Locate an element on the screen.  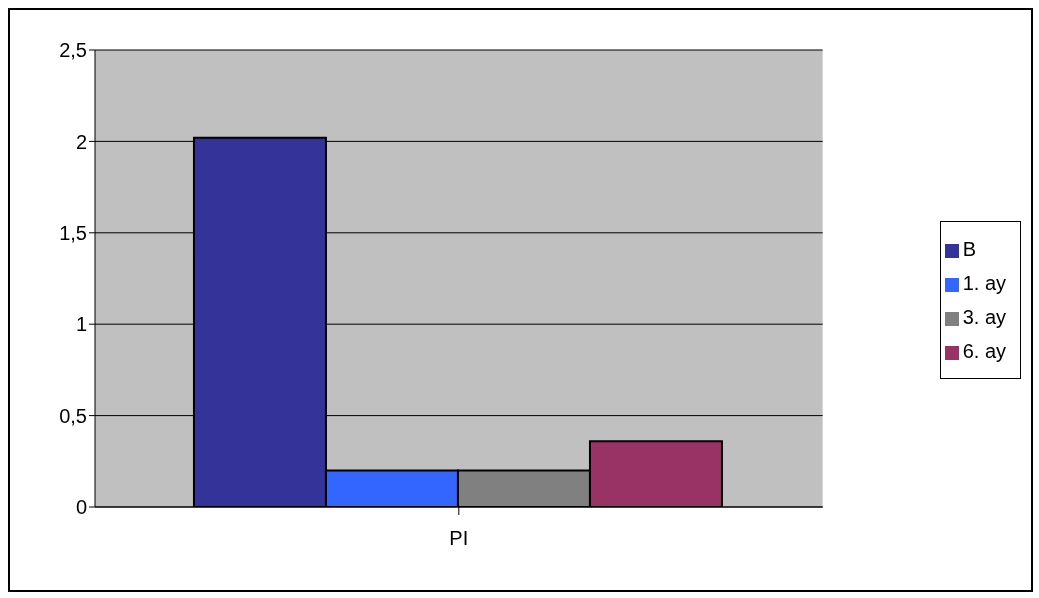
y-tick-label: 1 is located at coordinates (81, 324).